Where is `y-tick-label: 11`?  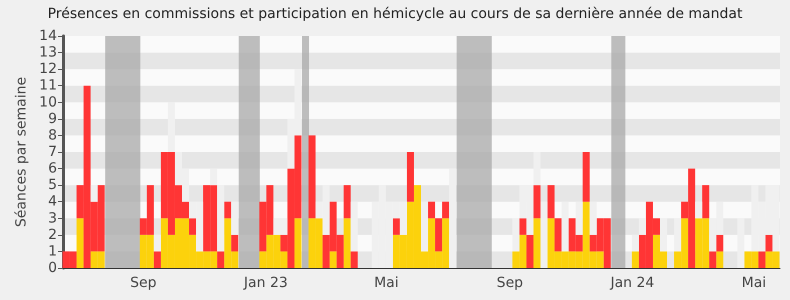
y-tick-label: 11 is located at coordinates (48, 86).